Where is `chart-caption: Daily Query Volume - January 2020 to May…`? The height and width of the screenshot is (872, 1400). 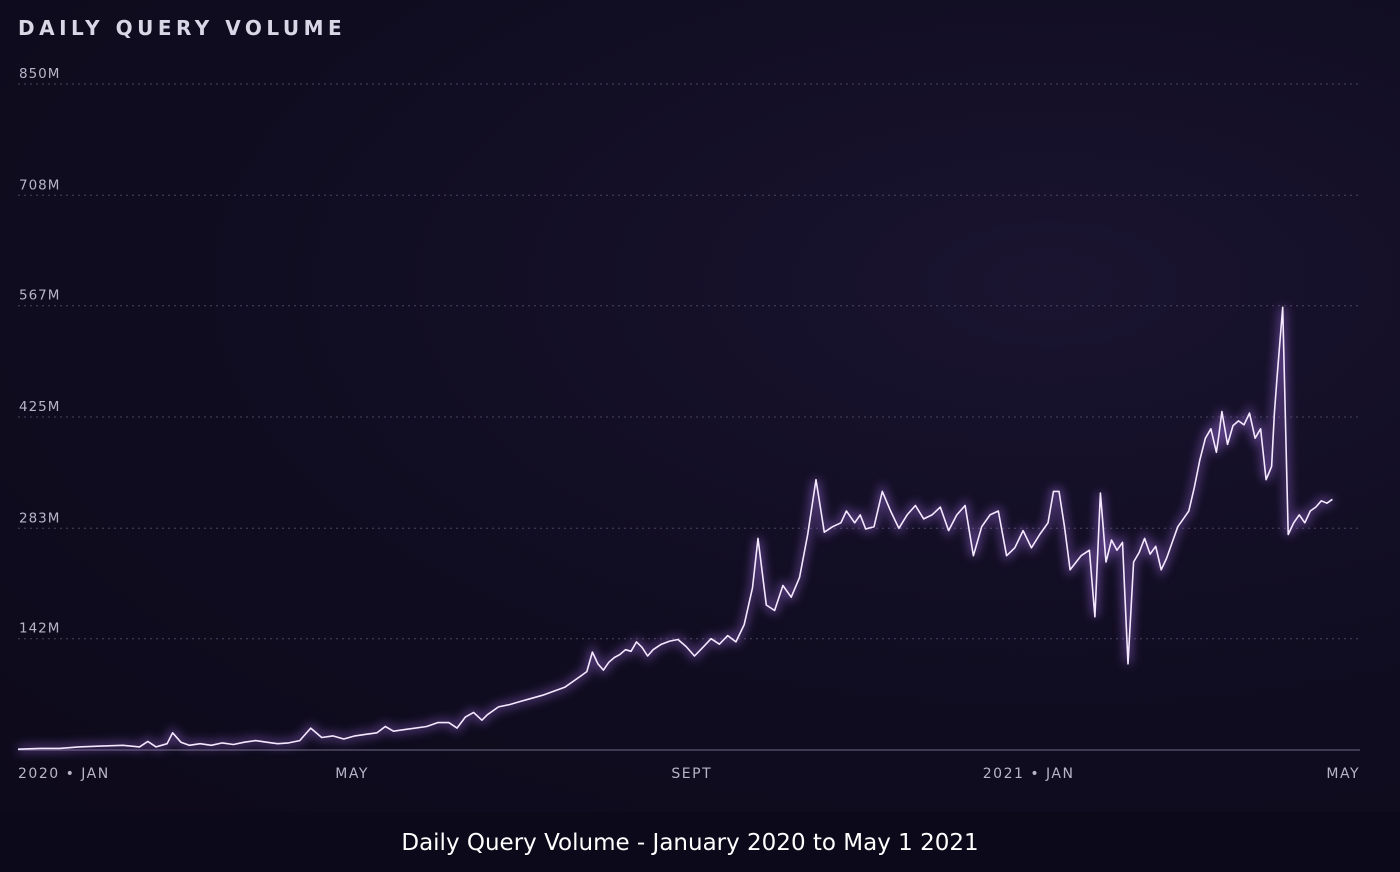 chart-caption: Daily Query Volume - January 2020 to May… is located at coordinates (690, 843).